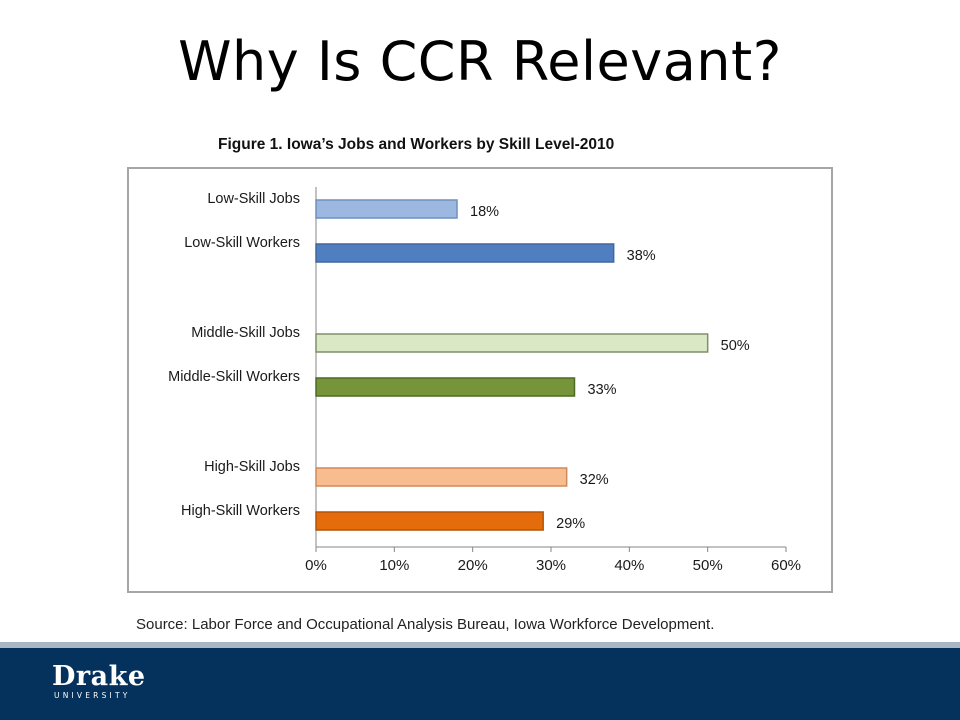 This screenshot has height=720, width=960. What do you see at coordinates (480, 684) in the screenshot?
I see `footer-bar` at bounding box center [480, 684].